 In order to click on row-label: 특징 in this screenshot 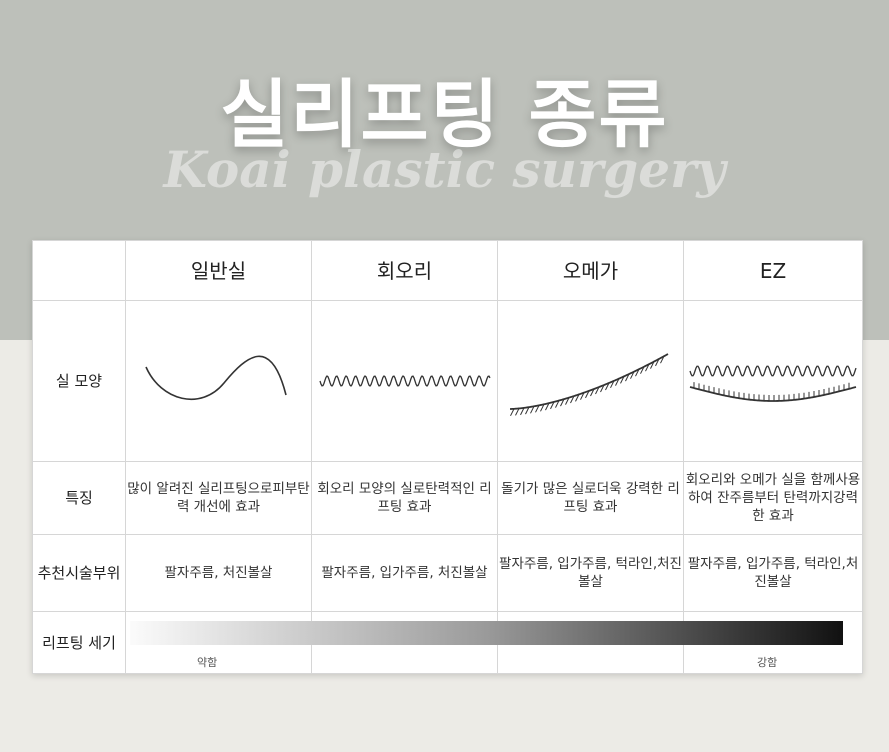, I will do `click(79, 498)`.